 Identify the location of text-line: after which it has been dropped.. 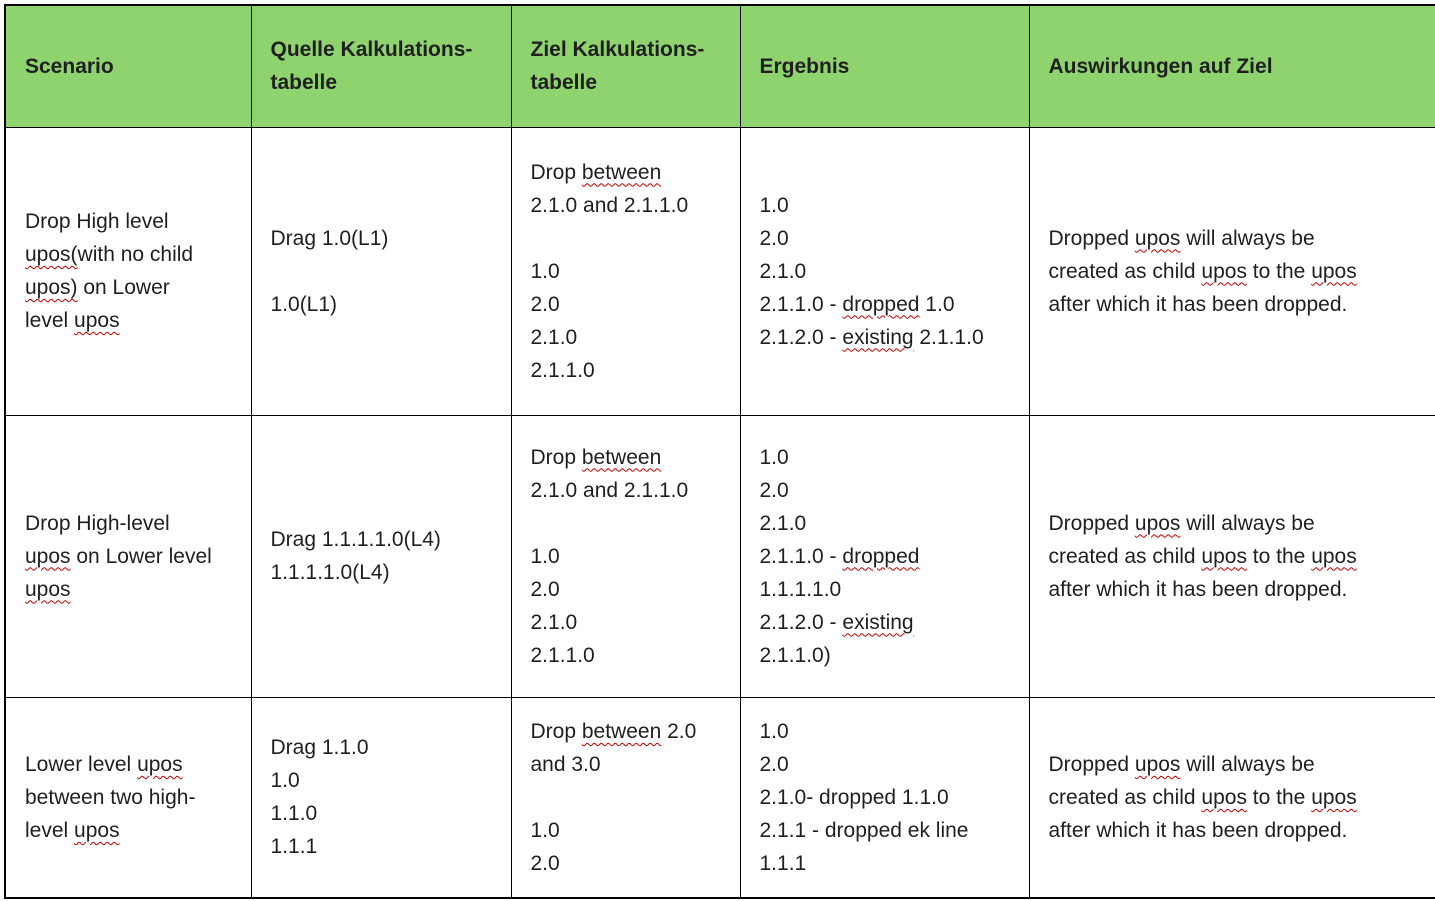
(1235, 830).